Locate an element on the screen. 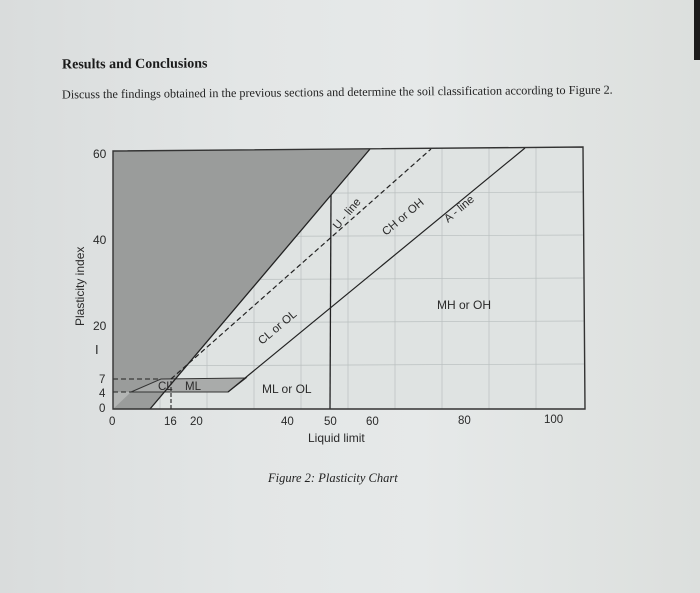 The image size is (700, 593). i-marker: I is located at coordinates (97, 349).